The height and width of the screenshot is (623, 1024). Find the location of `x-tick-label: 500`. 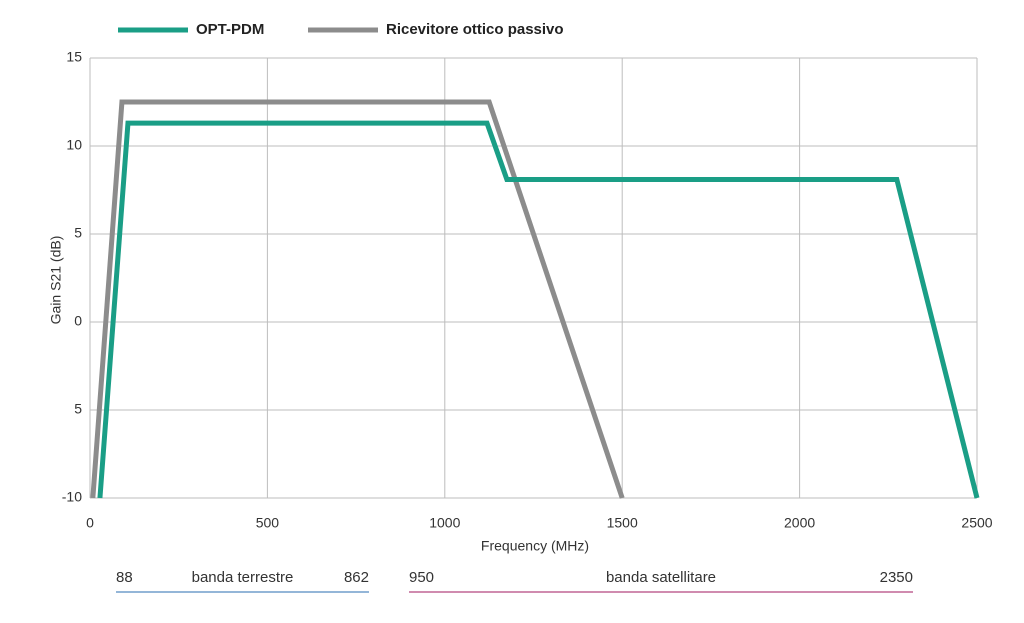

x-tick-label: 500 is located at coordinates (268, 523).